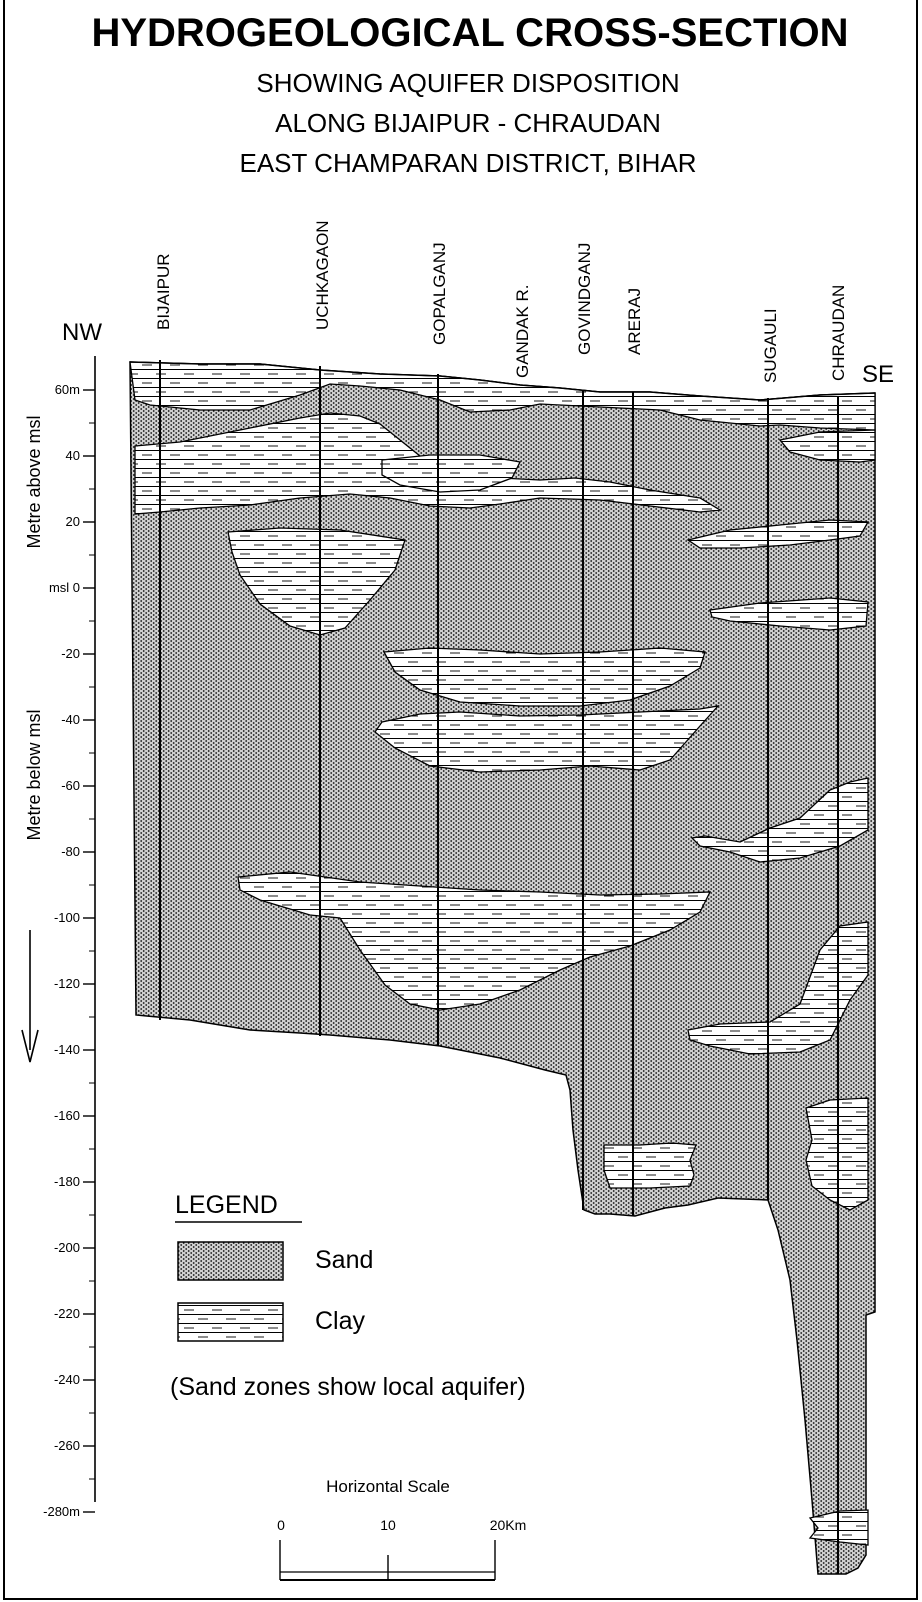 The width and height of the screenshot is (922, 1602). Describe the element at coordinates (468, 123) in the screenshot. I see `subtitle-line-2: ALONG BIJAIPUR - CHRAUDAN` at that location.